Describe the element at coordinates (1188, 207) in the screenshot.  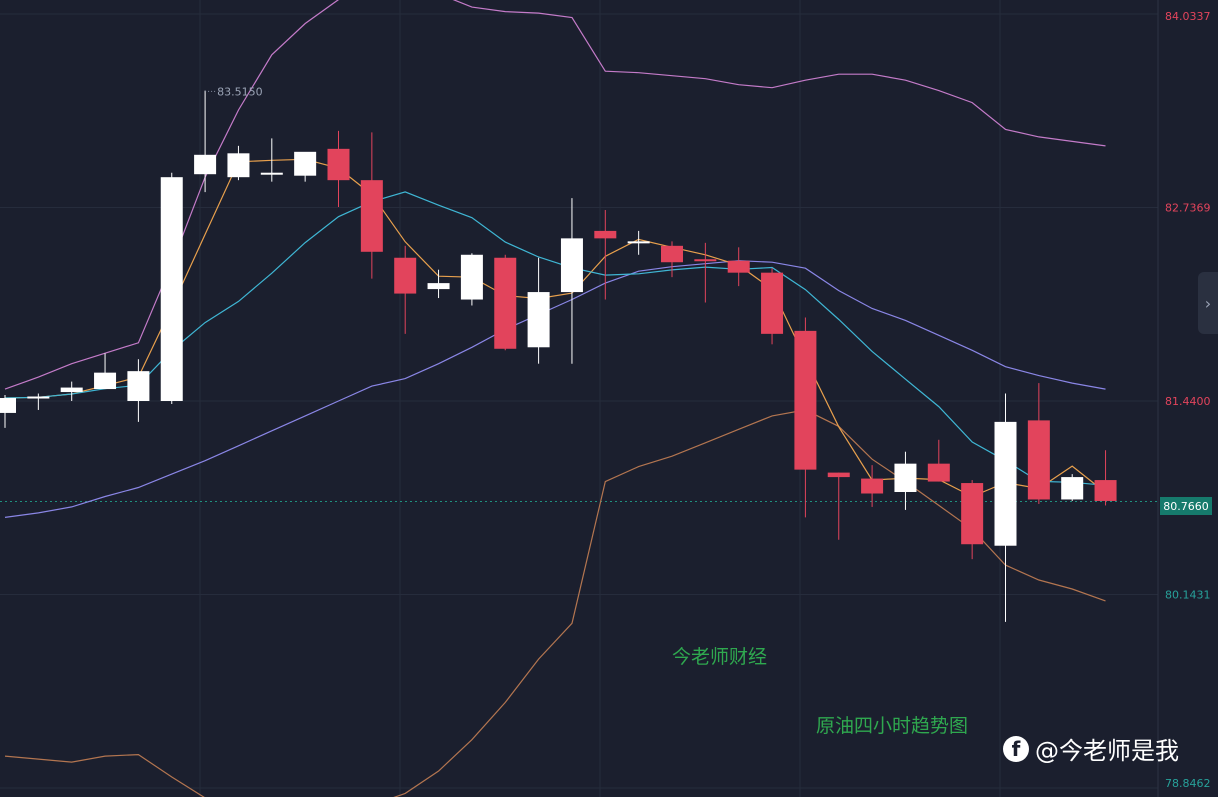
I see `price-axis-label: 82.7369` at that location.